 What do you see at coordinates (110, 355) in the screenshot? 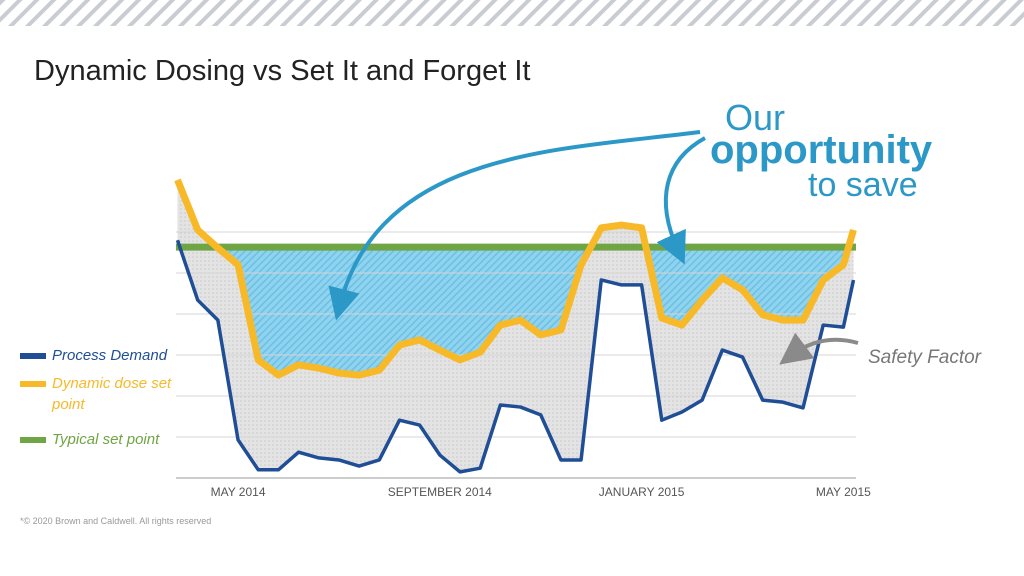
I see `legend-label: Process Demand` at bounding box center [110, 355].